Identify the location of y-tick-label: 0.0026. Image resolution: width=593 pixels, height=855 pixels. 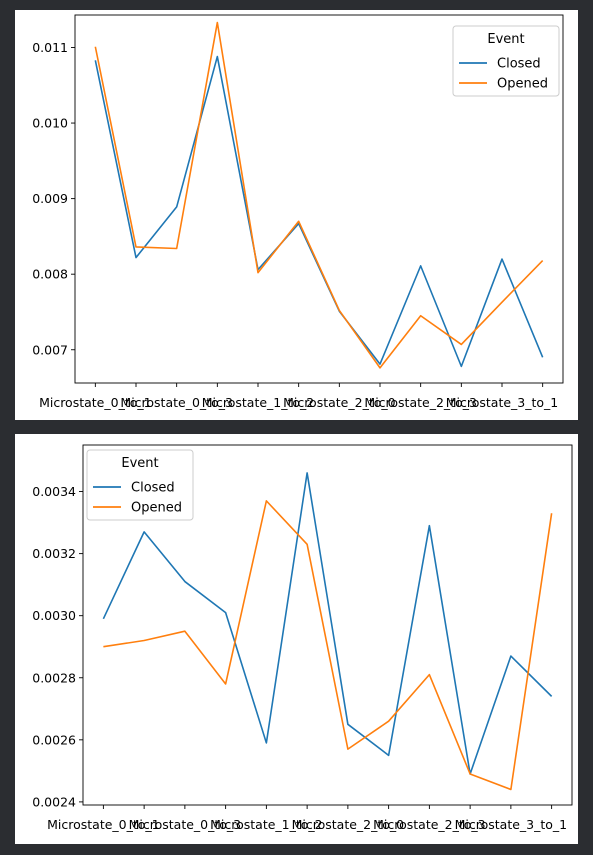
(54, 739).